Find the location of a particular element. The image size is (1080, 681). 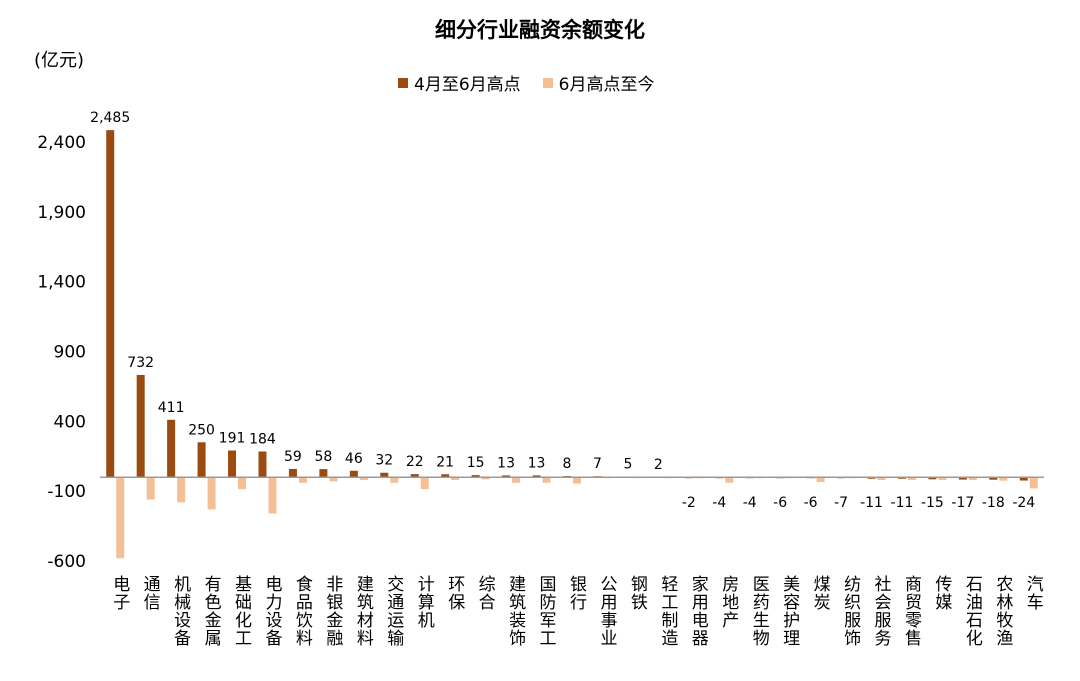

data-label: 21 is located at coordinates (445, 462).